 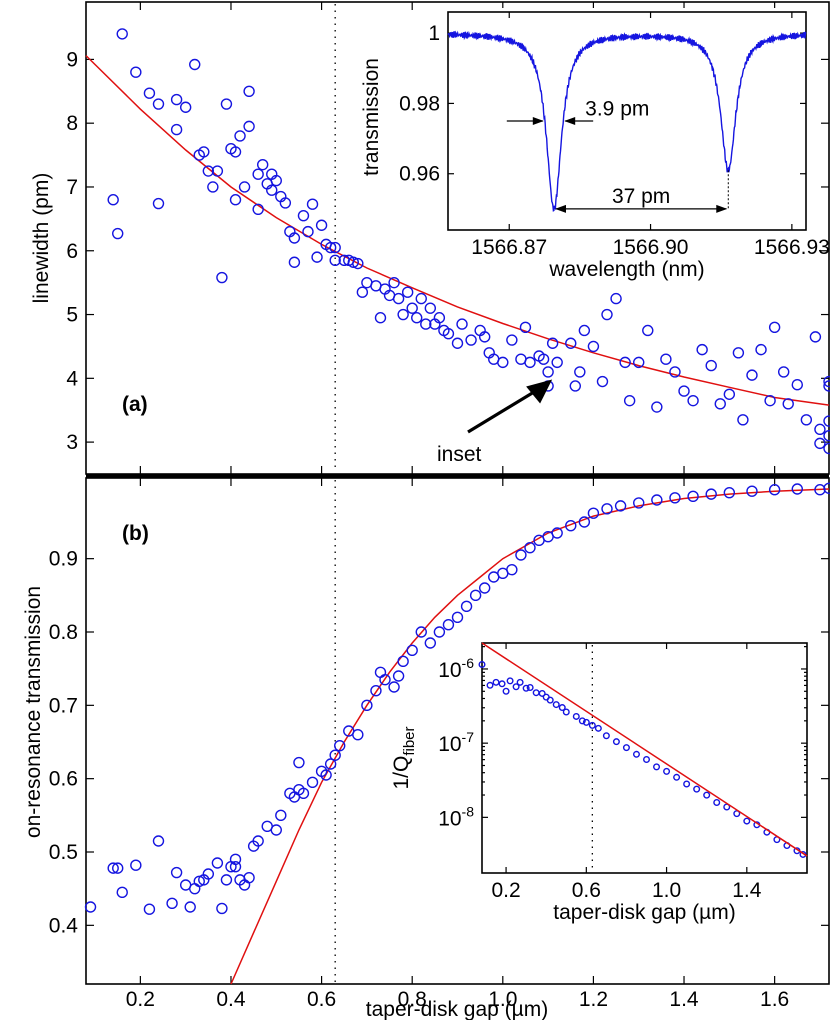 What do you see at coordinates (593, 999) in the screenshot?
I see `panel-b-xtick-label: 1.2` at bounding box center [593, 999].